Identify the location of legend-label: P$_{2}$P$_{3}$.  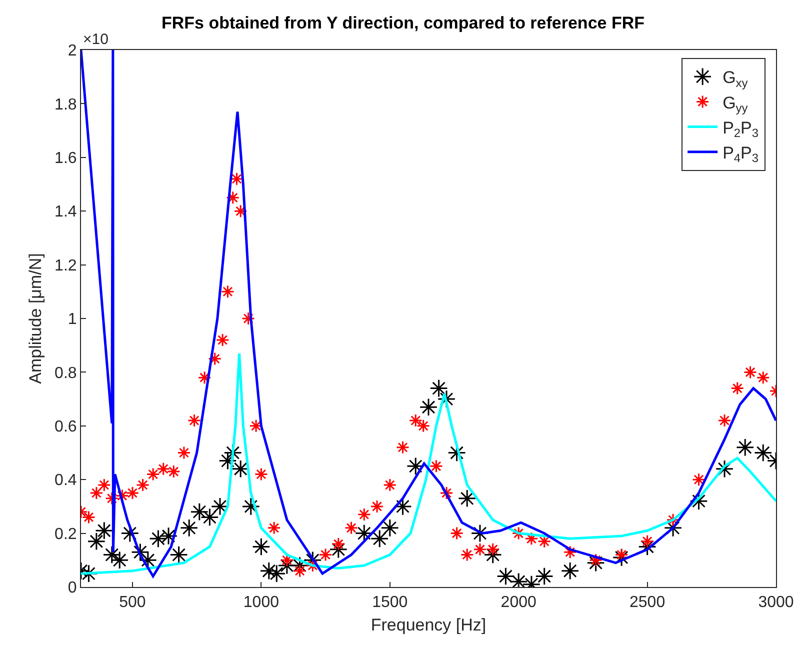
(740, 129).